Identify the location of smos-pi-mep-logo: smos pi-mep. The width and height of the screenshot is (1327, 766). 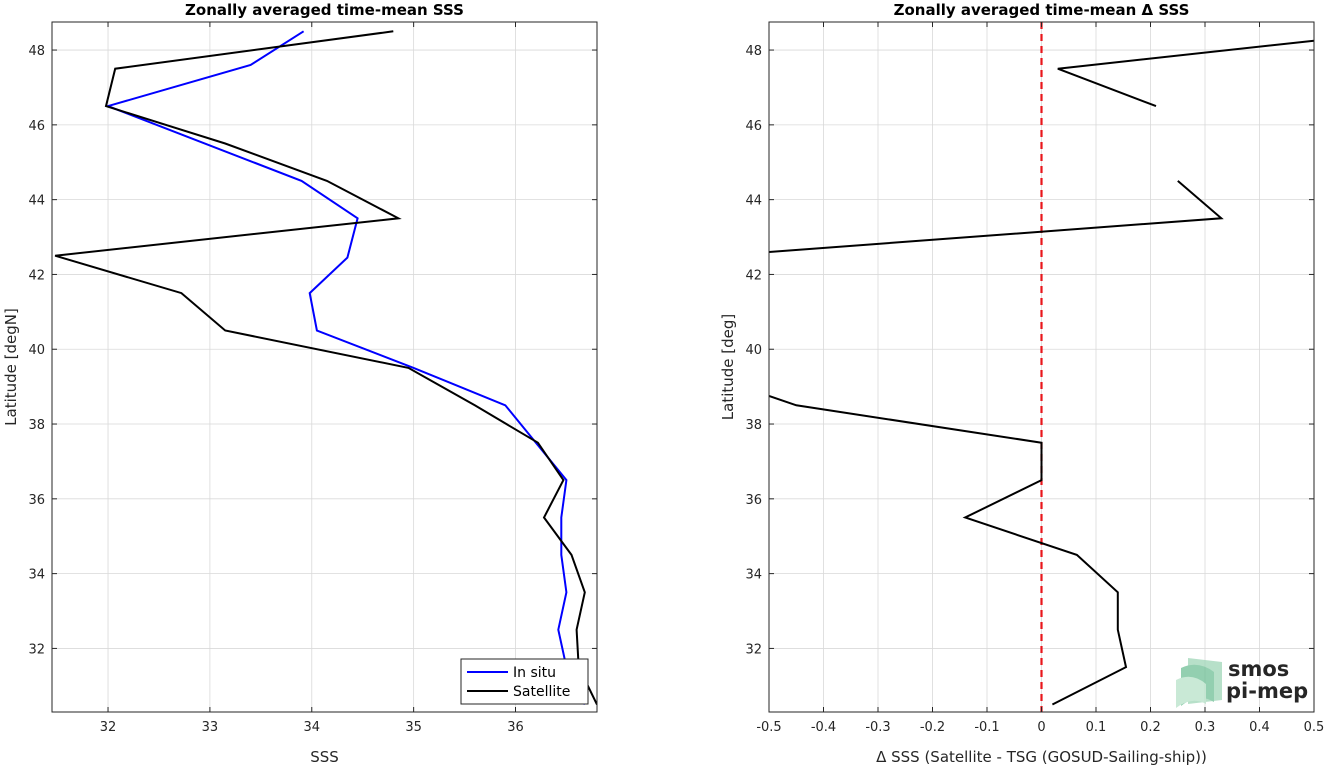
(1242, 682).